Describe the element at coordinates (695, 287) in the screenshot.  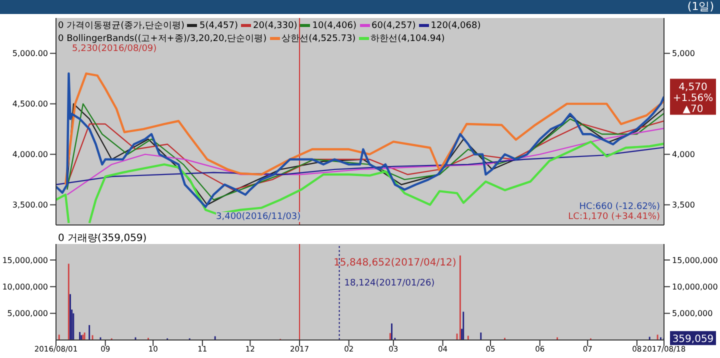
I see `y2-tick-label: 10,000,000` at that location.